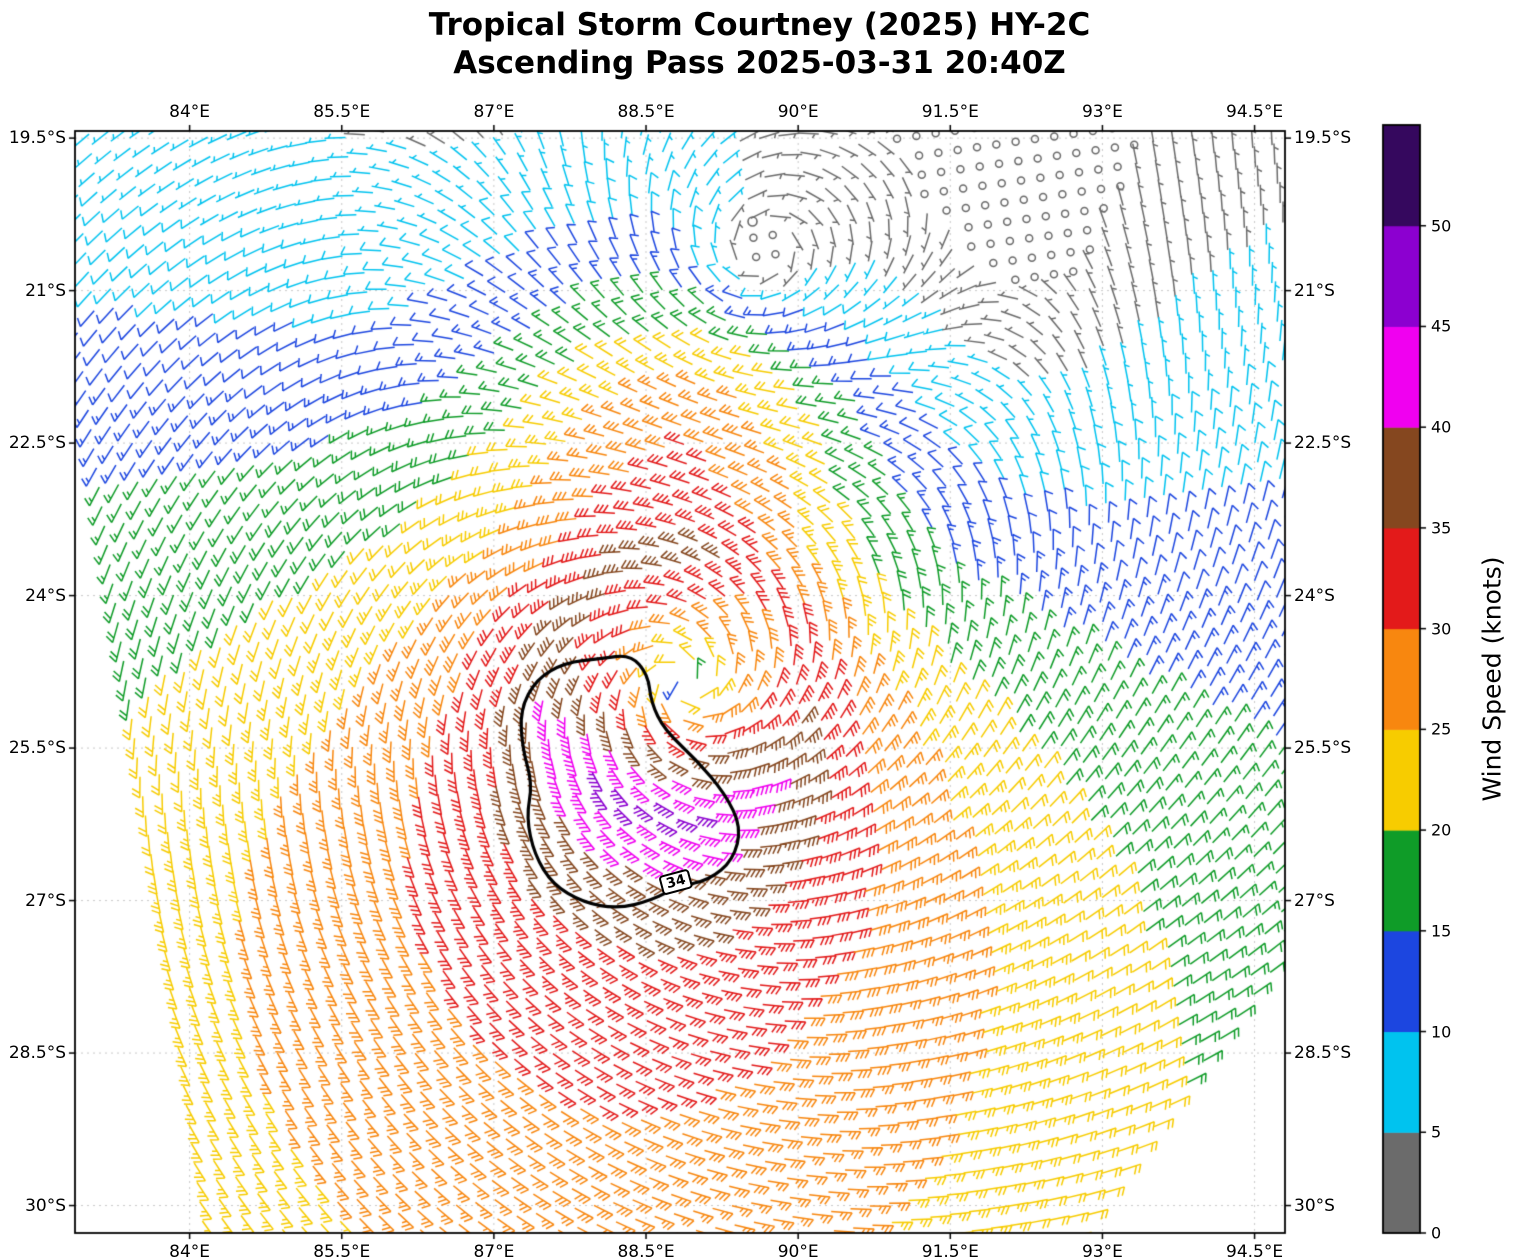 This screenshot has height=1259, width=1519. I want to click on title-line-2: Ascending Pass 2025-03-31 20:40Z, so click(759, 63).